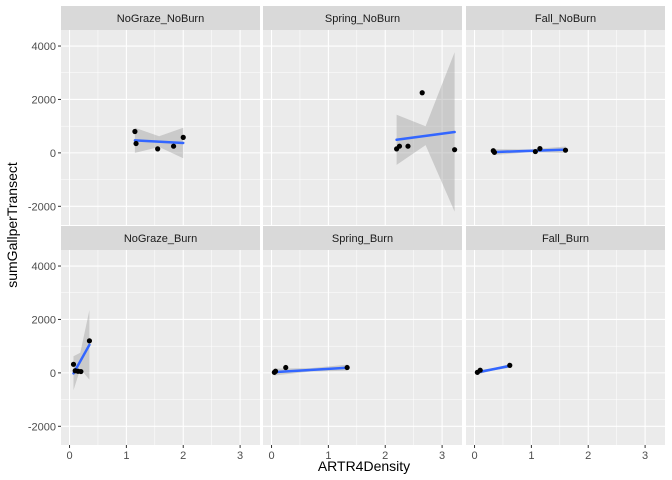 This screenshot has height=480, width=672. I want to click on facet-panel: NoGraze_NoBurn, so click(160, 115).